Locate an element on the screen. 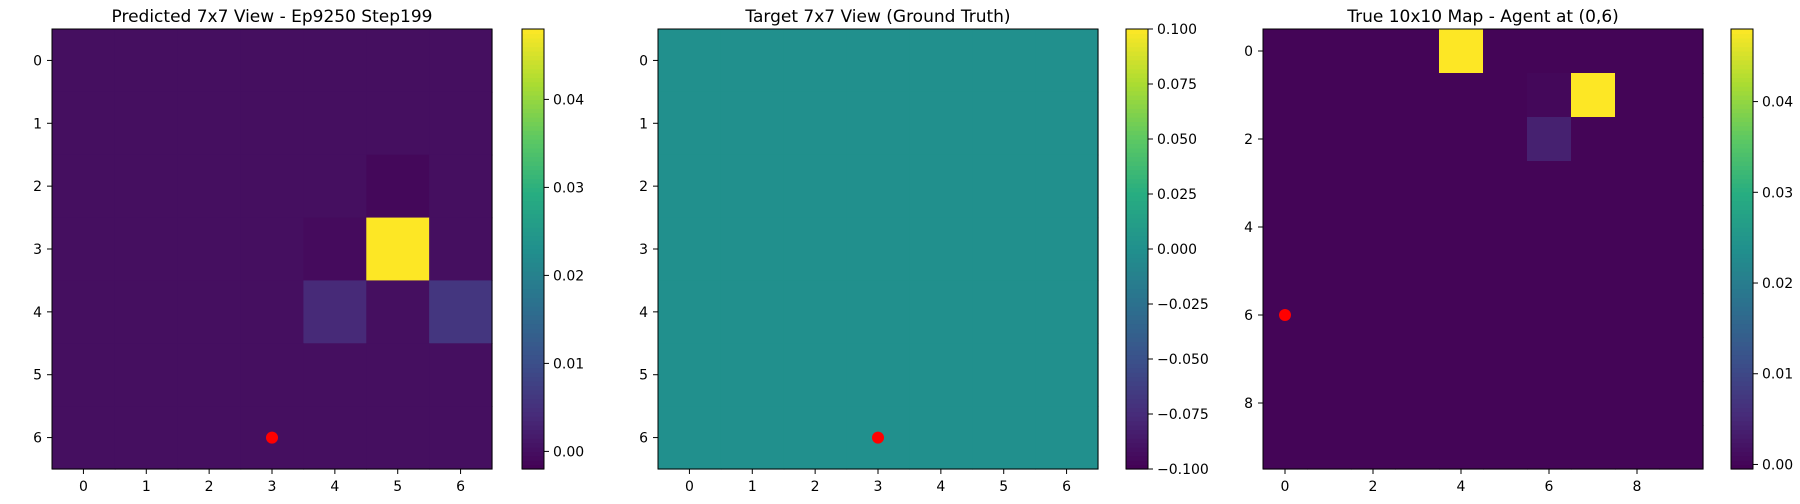 The width and height of the screenshot is (1800, 504). heatmap-cell-r1-c4 is located at coordinates (335, 123).